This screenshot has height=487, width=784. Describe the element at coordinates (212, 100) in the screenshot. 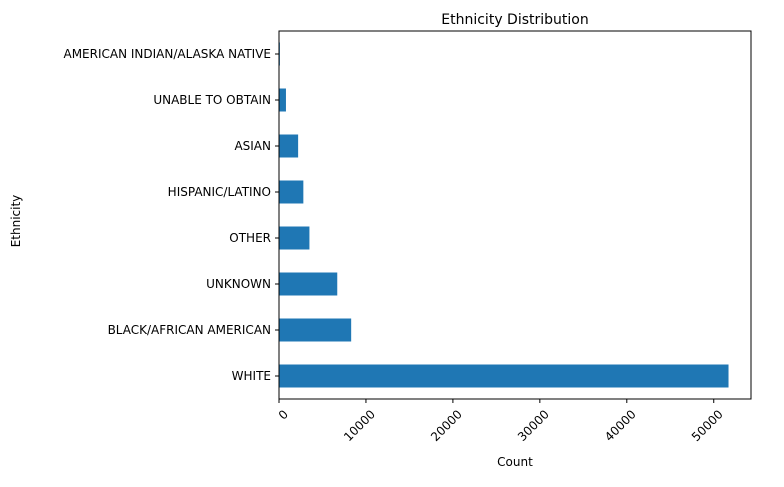

I see `y-tick-label: UNABLE TO OBTAIN` at that location.